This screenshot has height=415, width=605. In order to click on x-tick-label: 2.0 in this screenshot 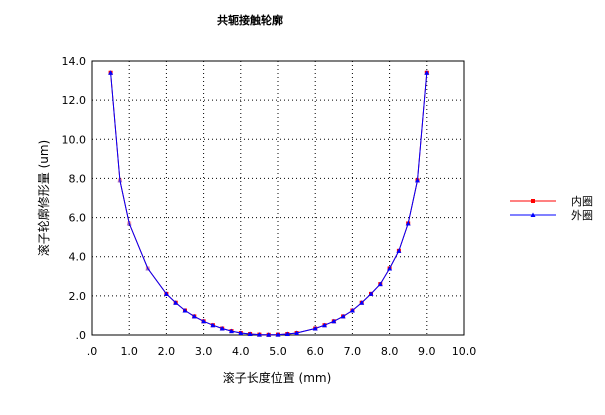, I will do `click(167, 351)`.